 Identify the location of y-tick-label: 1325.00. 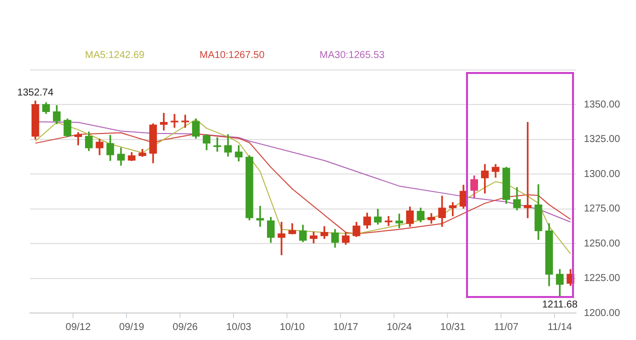
(602, 140).